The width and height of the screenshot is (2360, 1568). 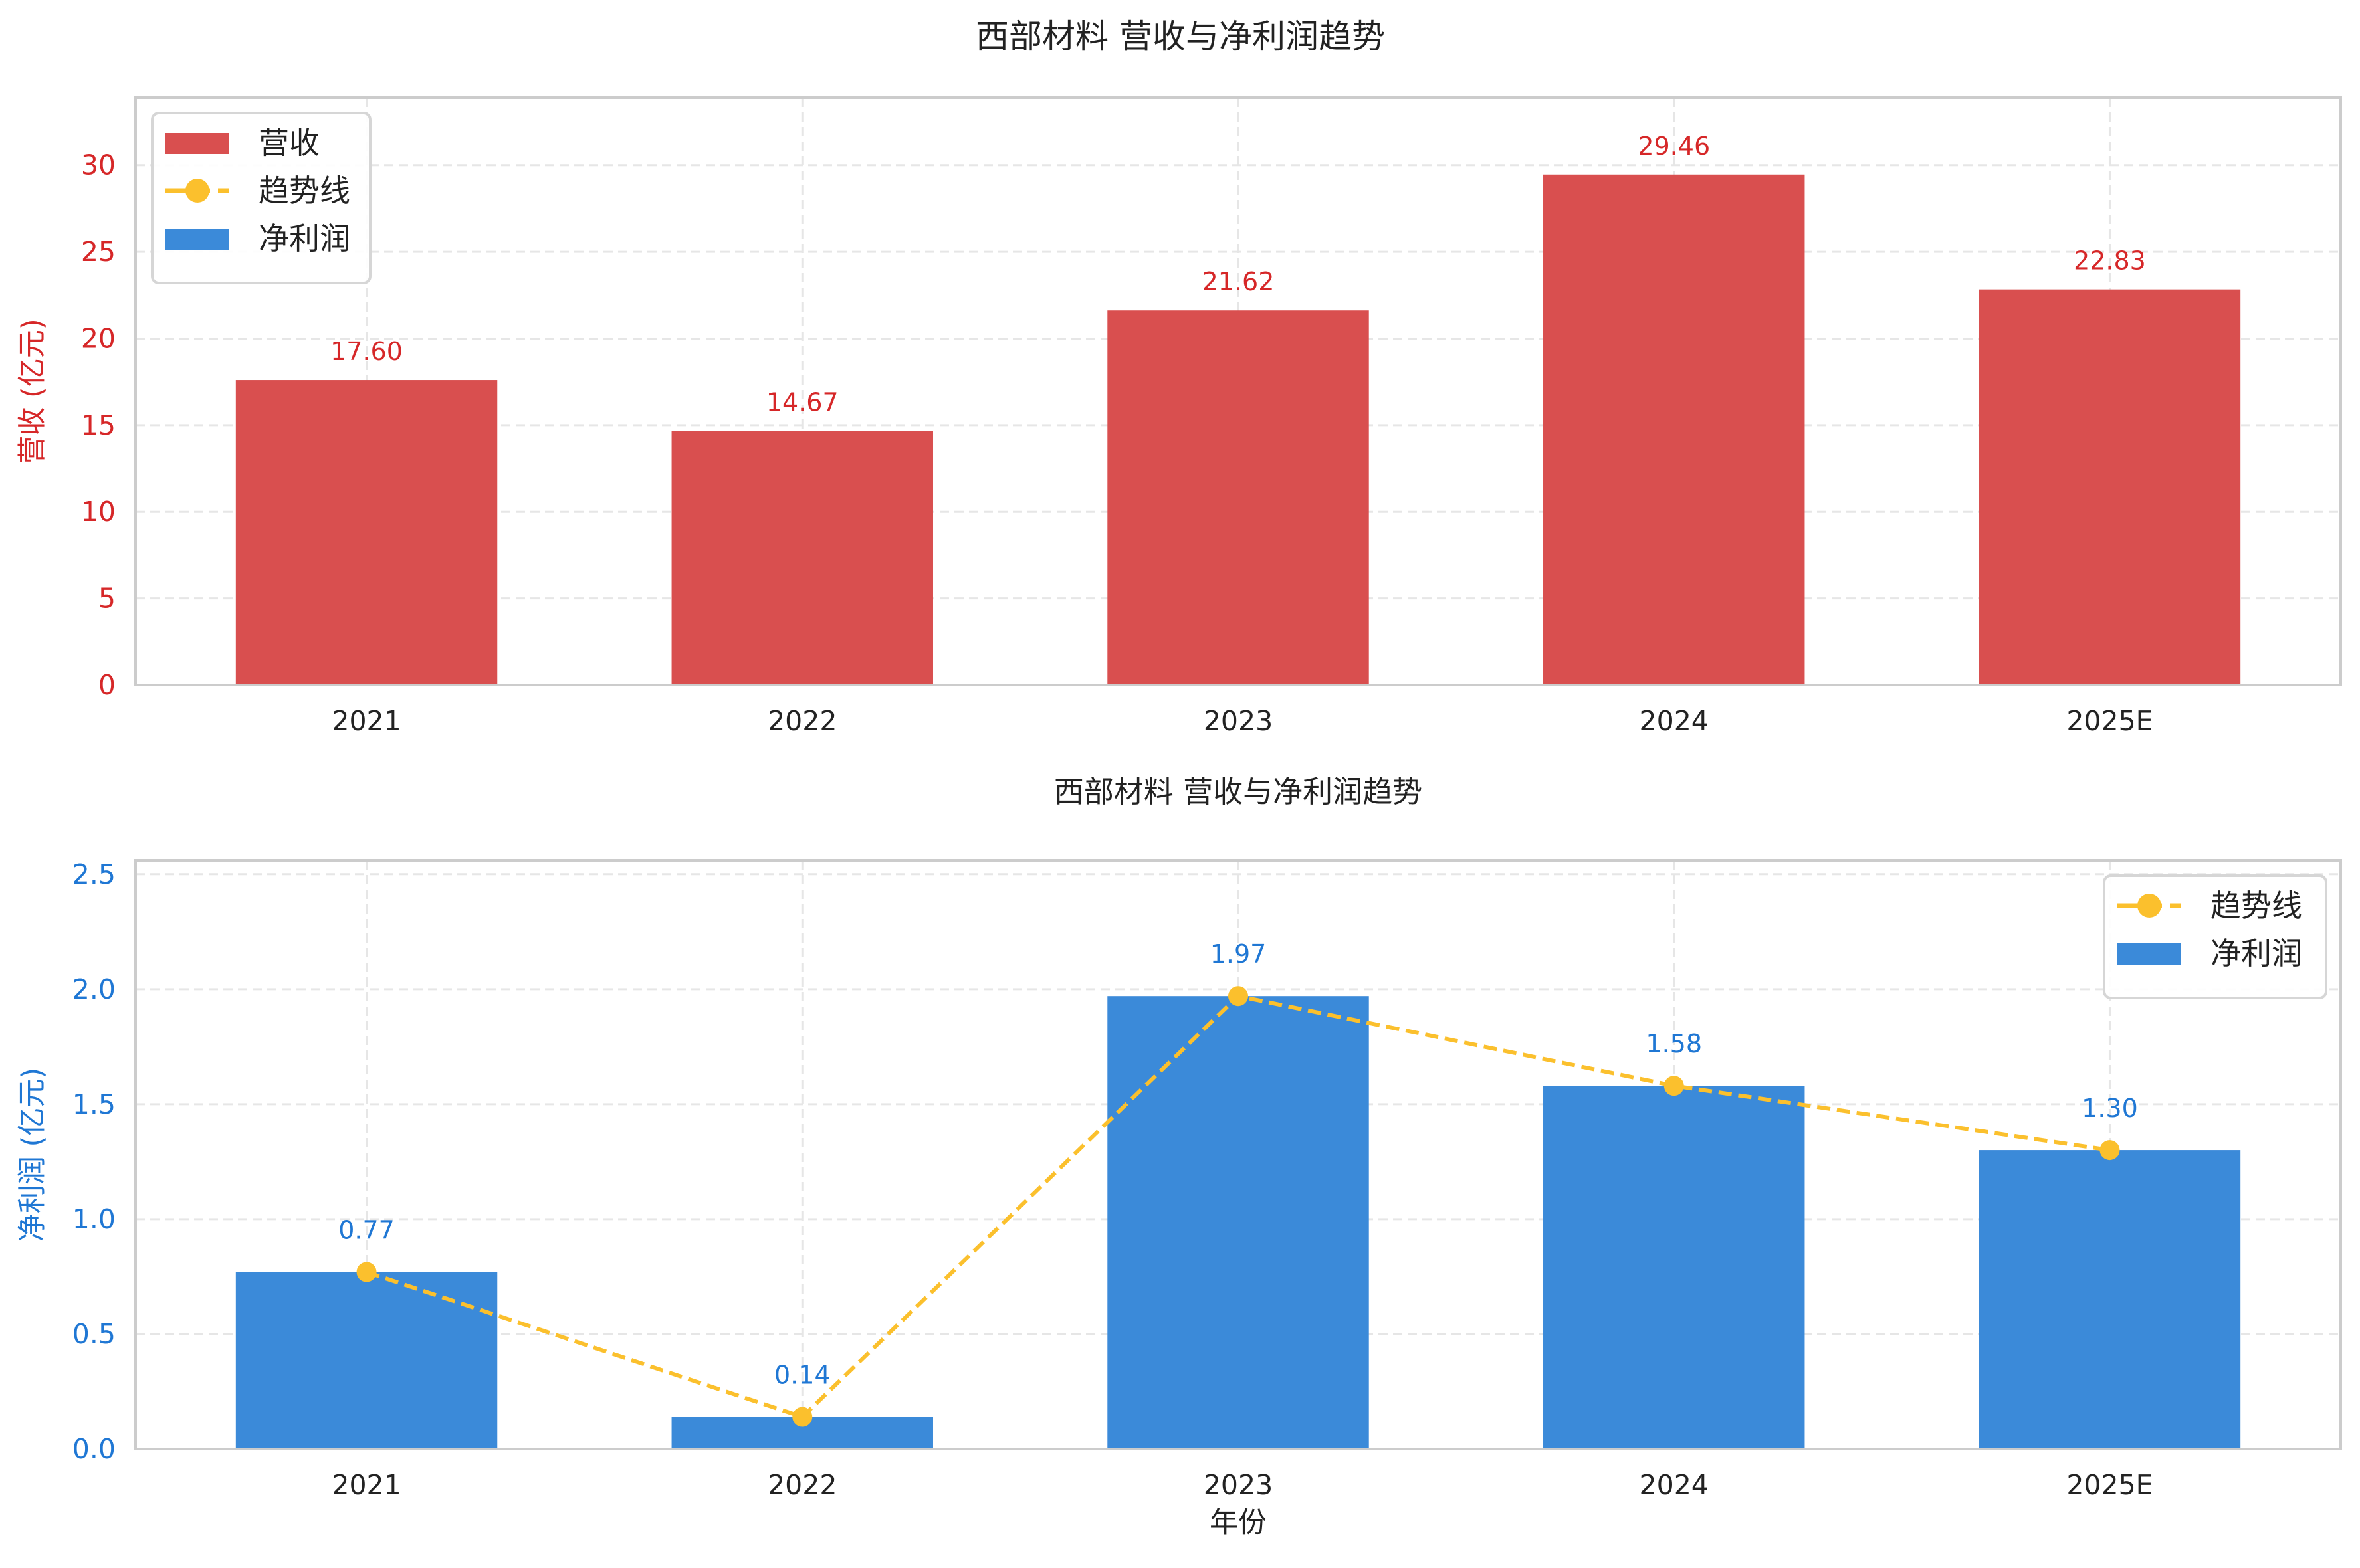 What do you see at coordinates (94, 989) in the screenshot?
I see `y-tick-label: 2.0` at bounding box center [94, 989].